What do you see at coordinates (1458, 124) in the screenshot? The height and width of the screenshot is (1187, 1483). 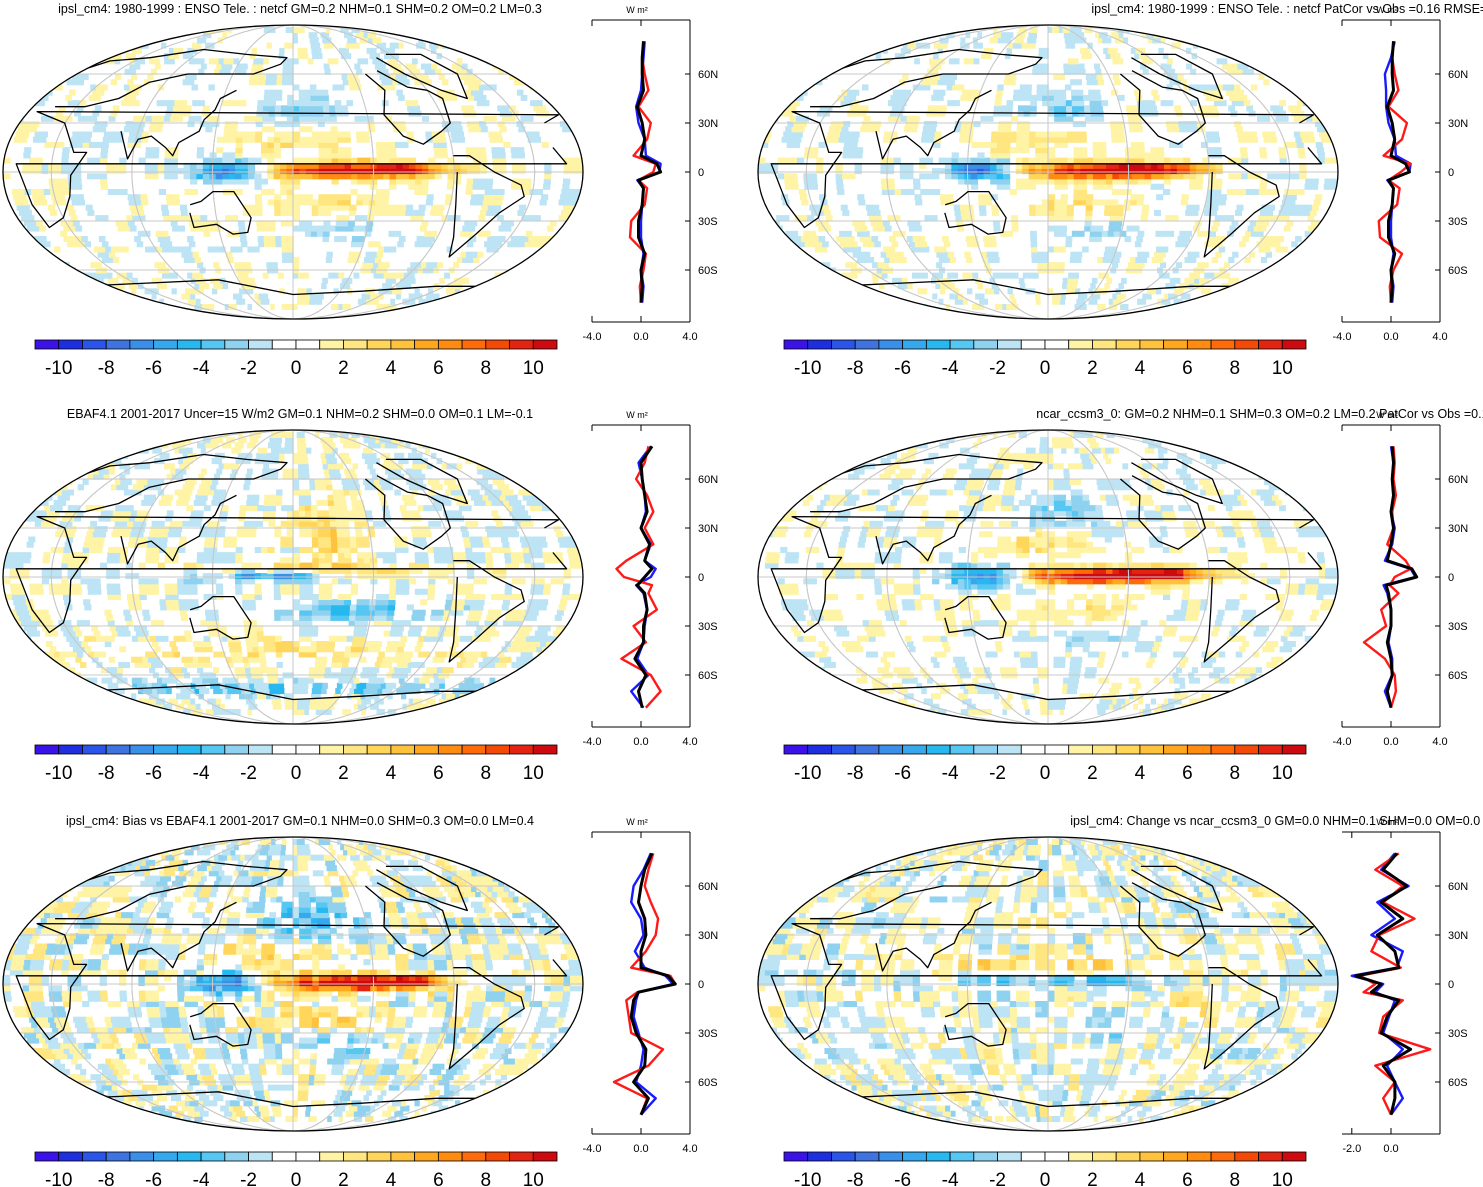 I see `lat-tick-label: 30N` at bounding box center [1458, 124].